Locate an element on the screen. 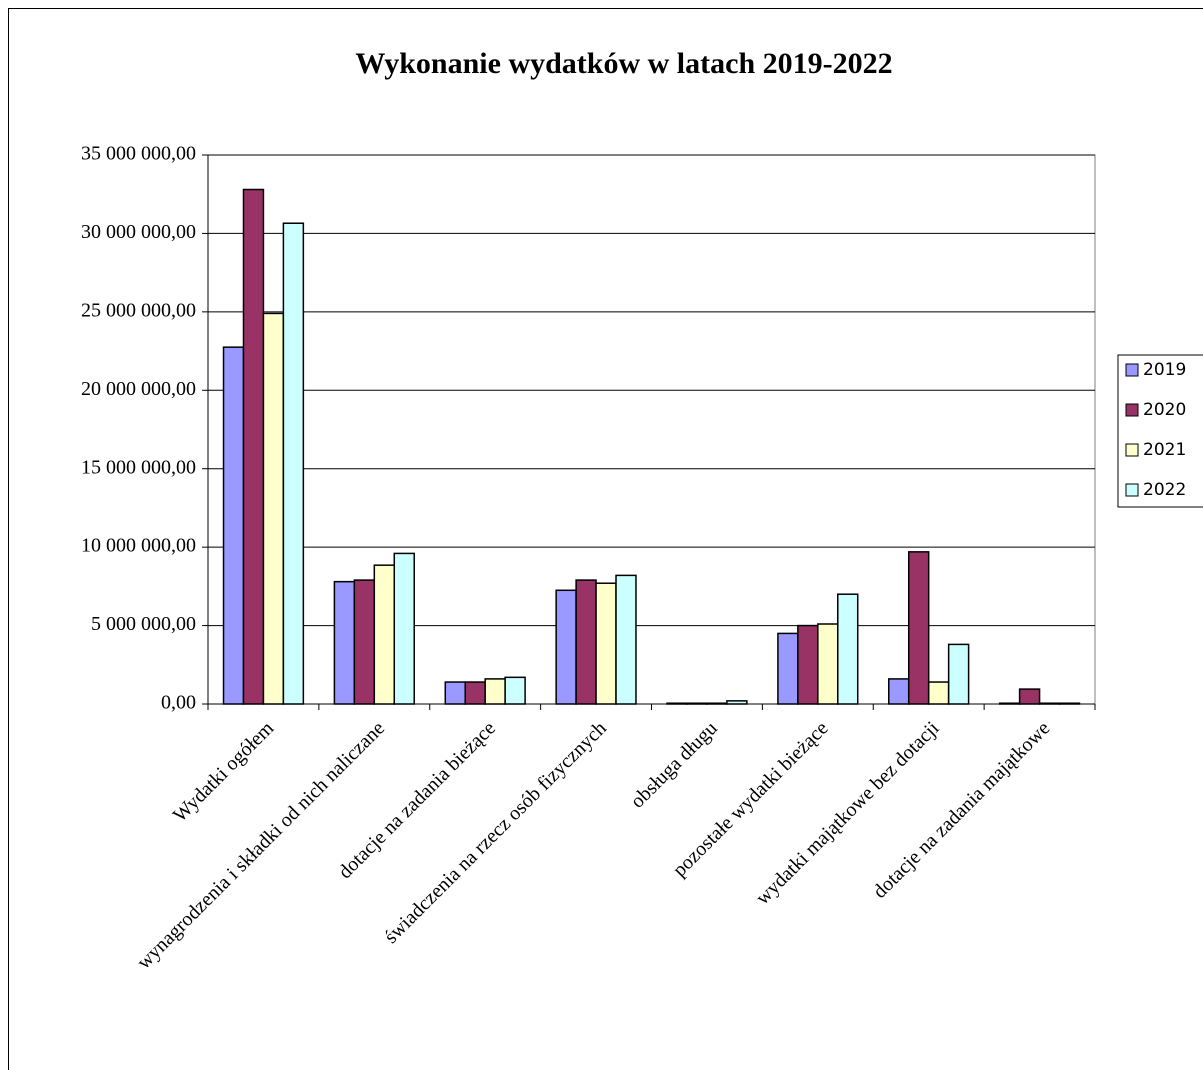 The image size is (1203, 1070). y-tick-label: 10 000 000,00 is located at coordinates (138, 546).